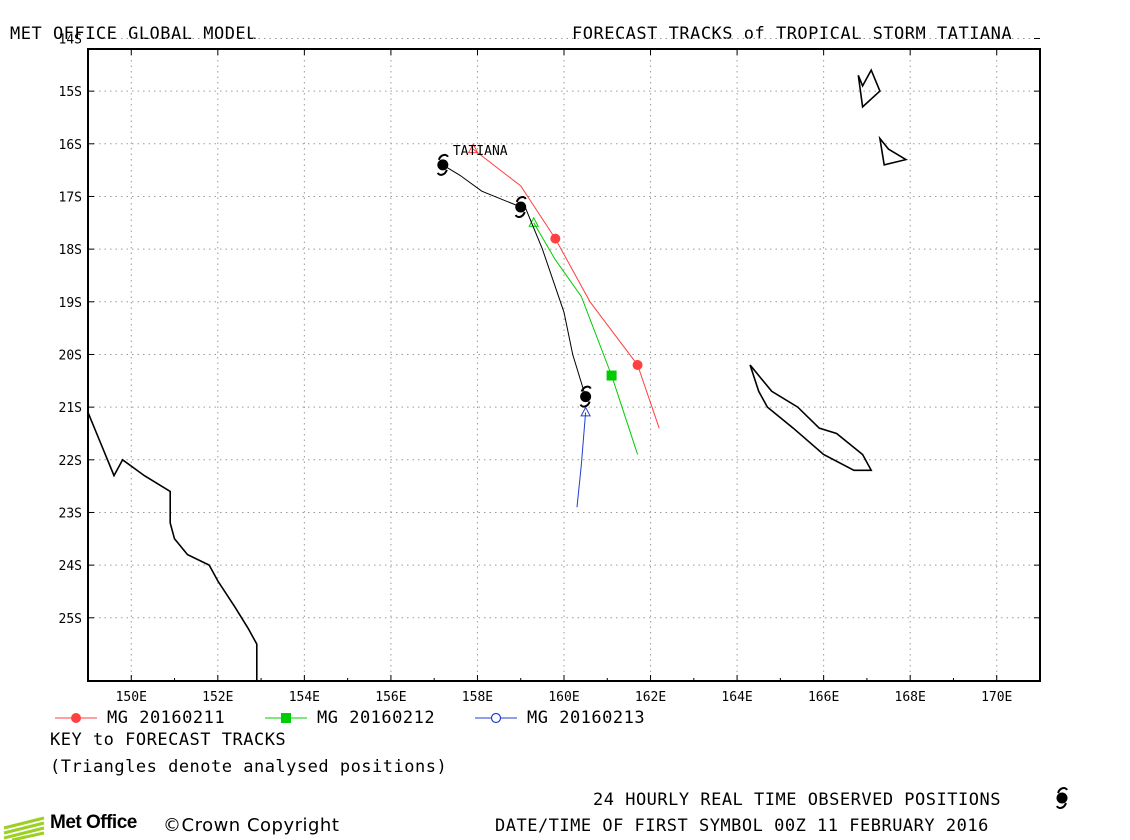 This screenshot has height=840, width=1130. What do you see at coordinates (70, 461) in the screenshot?
I see `y-tick-label: 22S` at bounding box center [70, 461].